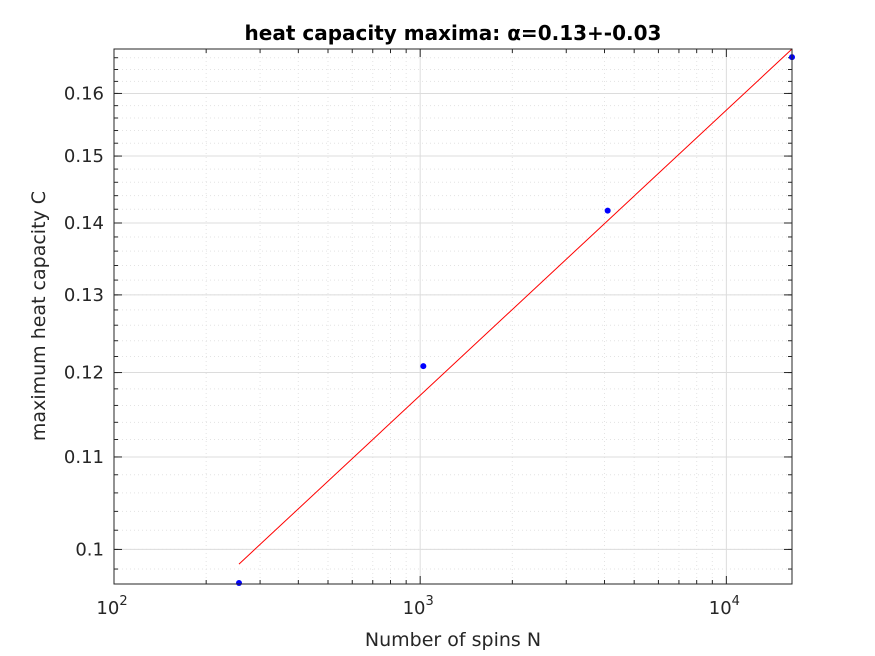 This screenshot has height=656, width=875. Describe the element at coordinates (89, 549) in the screenshot. I see `y-tick-label: 0.1` at that location.